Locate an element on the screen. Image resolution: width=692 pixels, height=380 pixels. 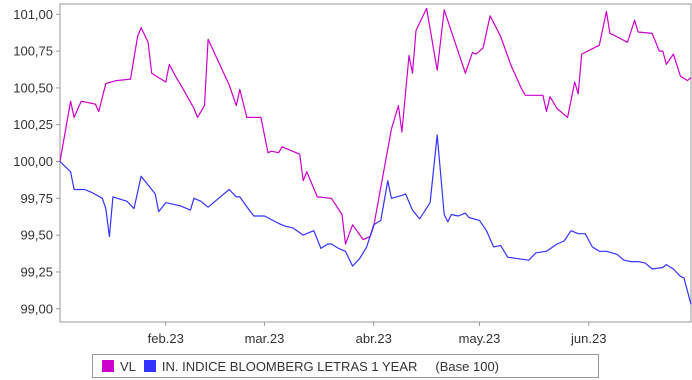
y-tick-label: 99,00 is located at coordinates (36, 308).